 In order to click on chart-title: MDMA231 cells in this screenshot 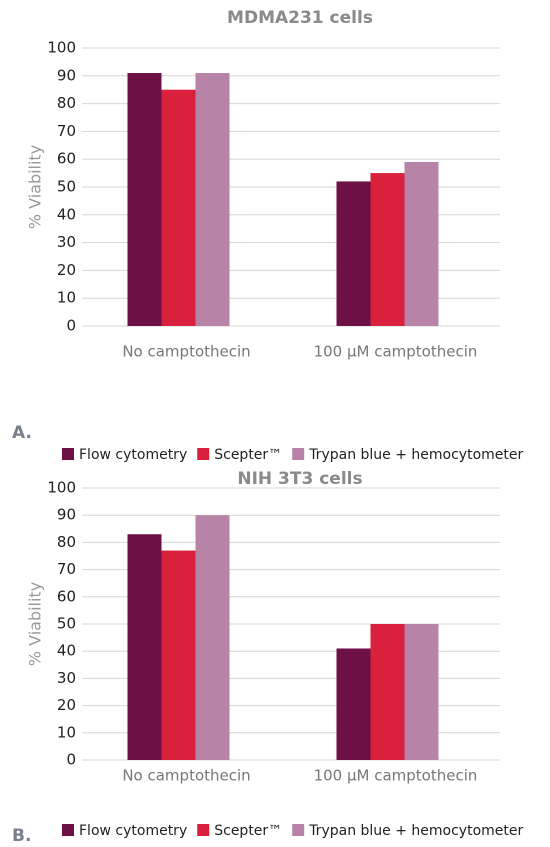, I will do `click(300, 18)`.